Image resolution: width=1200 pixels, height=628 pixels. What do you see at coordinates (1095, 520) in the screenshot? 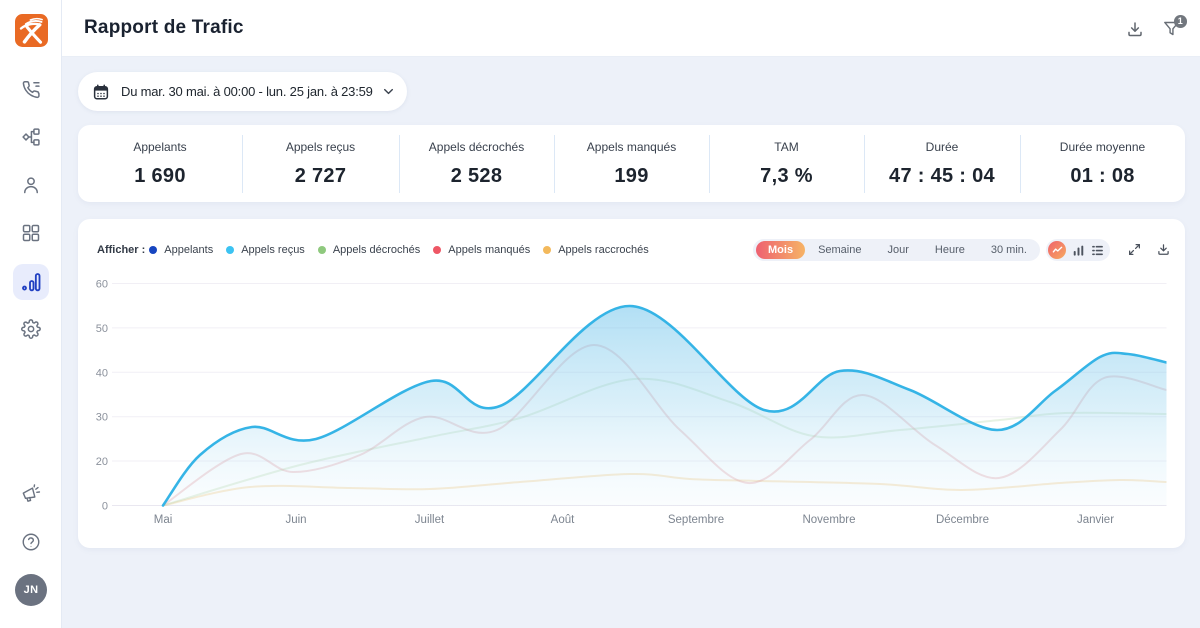
I see `svg-text: Janvier` at bounding box center [1095, 520].